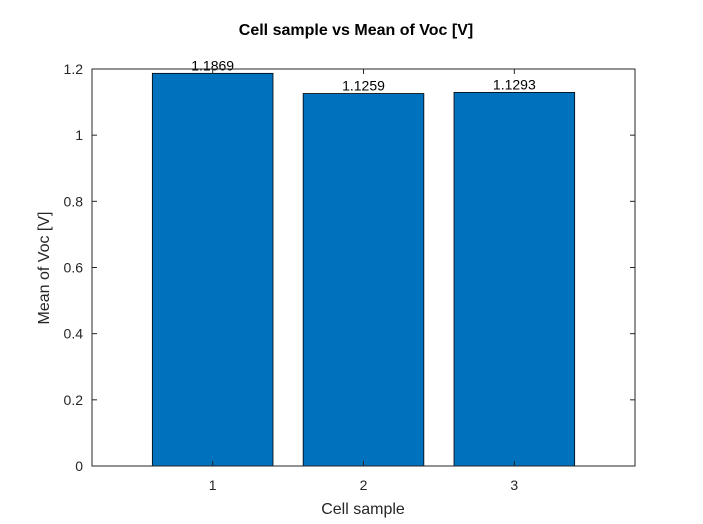 The image size is (703, 524). I want to click on y-tick-label: 0, so click(79, 466).